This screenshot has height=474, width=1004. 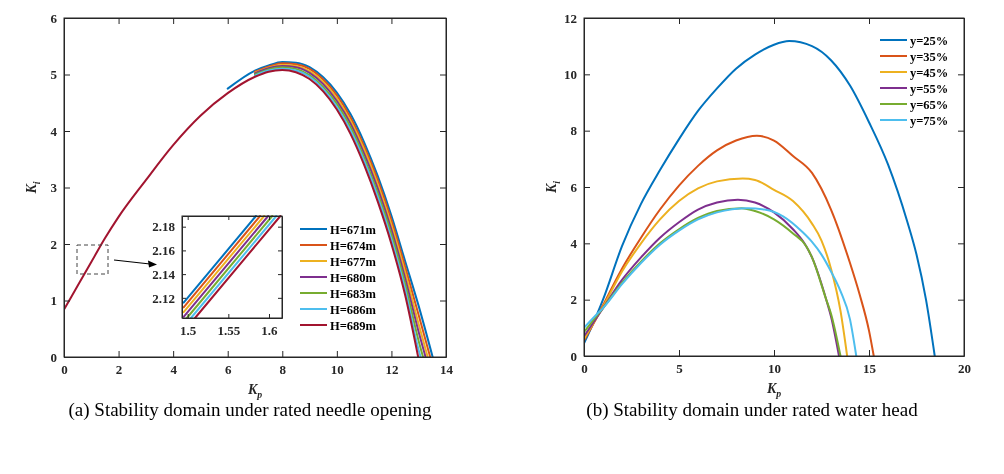 I want to click on legend-label: H=677m, so click(x=353, y=261).